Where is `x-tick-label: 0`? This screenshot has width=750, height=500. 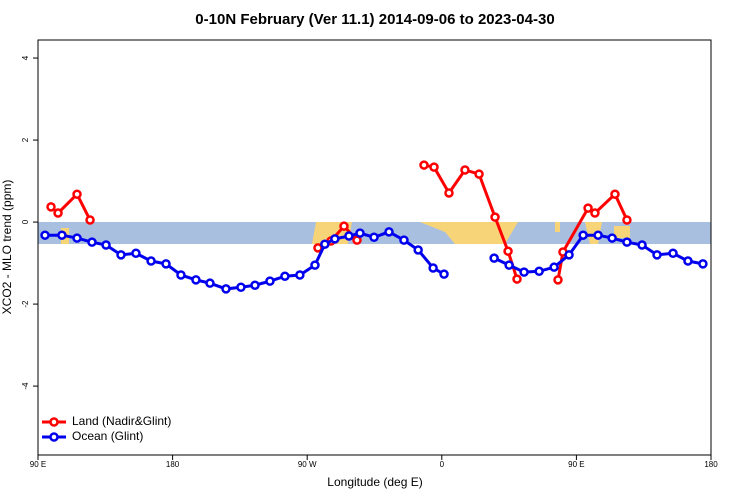
x-tick-label: 0 is located at coordinates (442, 464).